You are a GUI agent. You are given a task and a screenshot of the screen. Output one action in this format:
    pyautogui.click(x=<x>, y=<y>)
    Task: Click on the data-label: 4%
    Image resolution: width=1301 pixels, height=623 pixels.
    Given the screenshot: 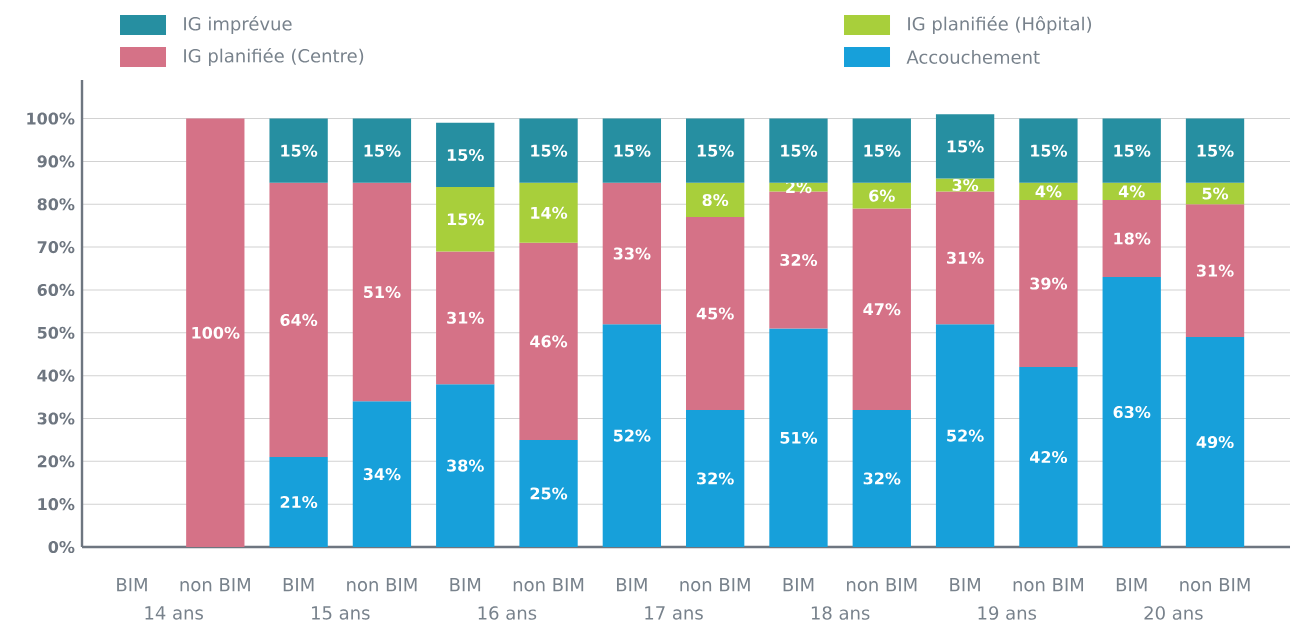 What is the action you would take?
    pyautogui.click(x=1048, y=191)
    